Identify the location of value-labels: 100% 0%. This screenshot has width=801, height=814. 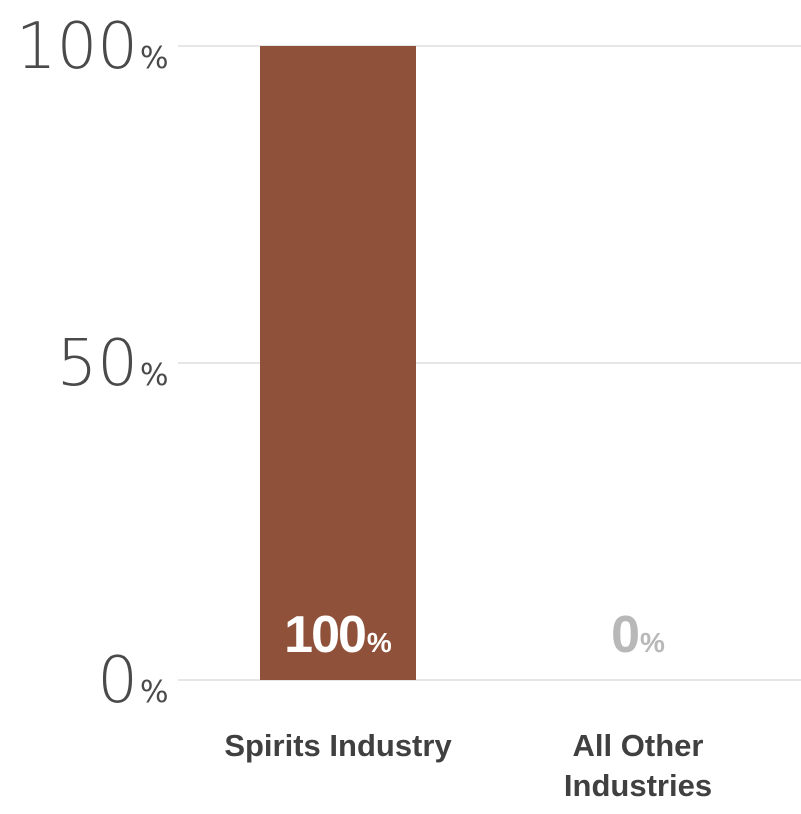
(474, 635).